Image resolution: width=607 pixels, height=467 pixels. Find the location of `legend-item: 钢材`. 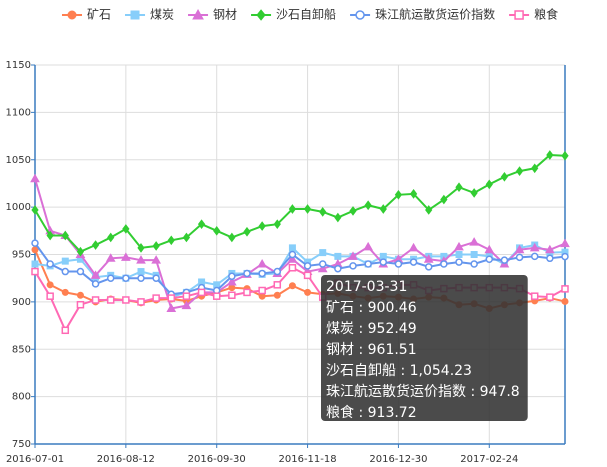

legend-item: 钢材 is located at coordinates (212, 15).